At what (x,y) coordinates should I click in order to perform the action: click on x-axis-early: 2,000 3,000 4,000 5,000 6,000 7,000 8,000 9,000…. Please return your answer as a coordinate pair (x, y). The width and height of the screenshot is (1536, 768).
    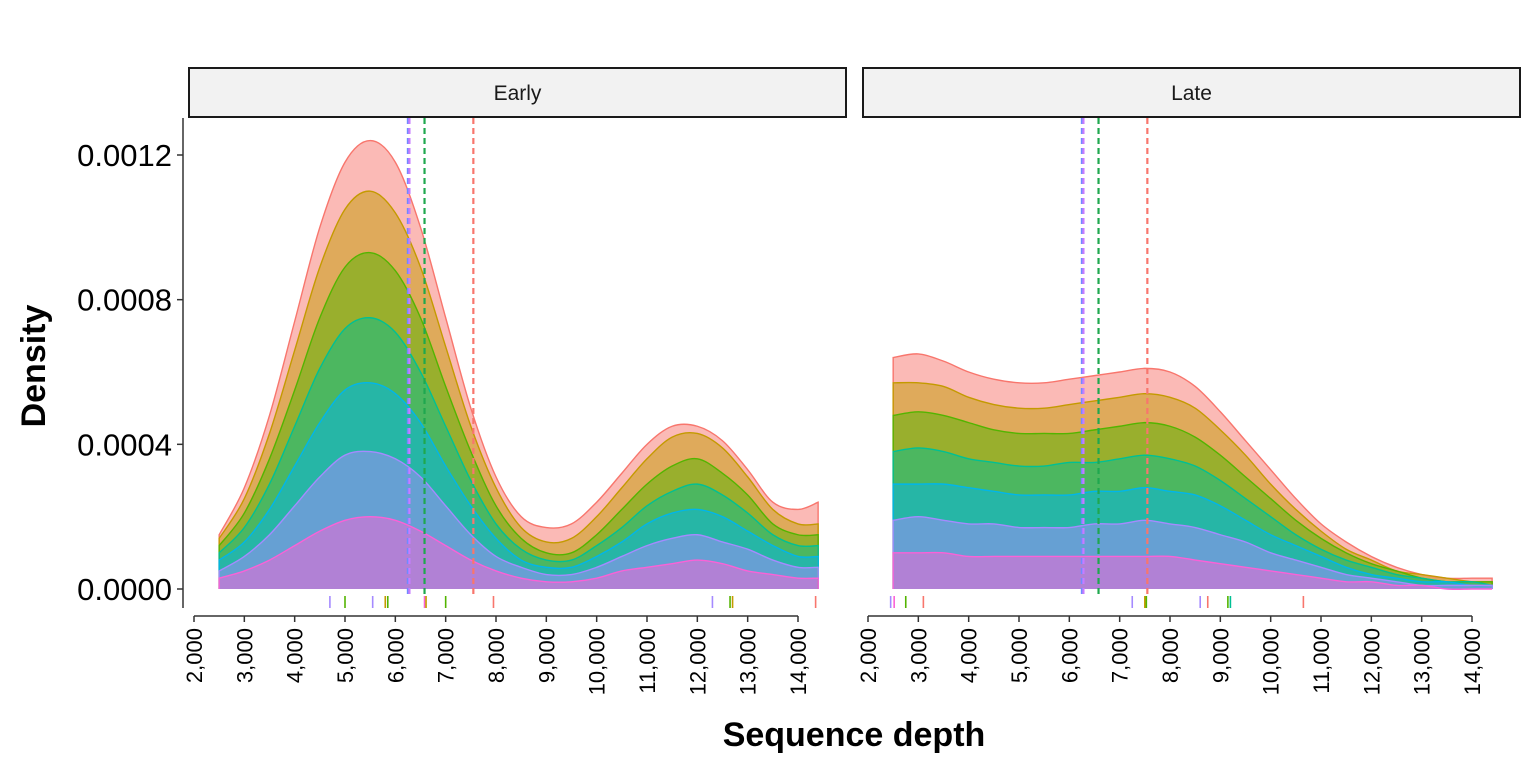
    Looking at the image, I should click on (496, 655).